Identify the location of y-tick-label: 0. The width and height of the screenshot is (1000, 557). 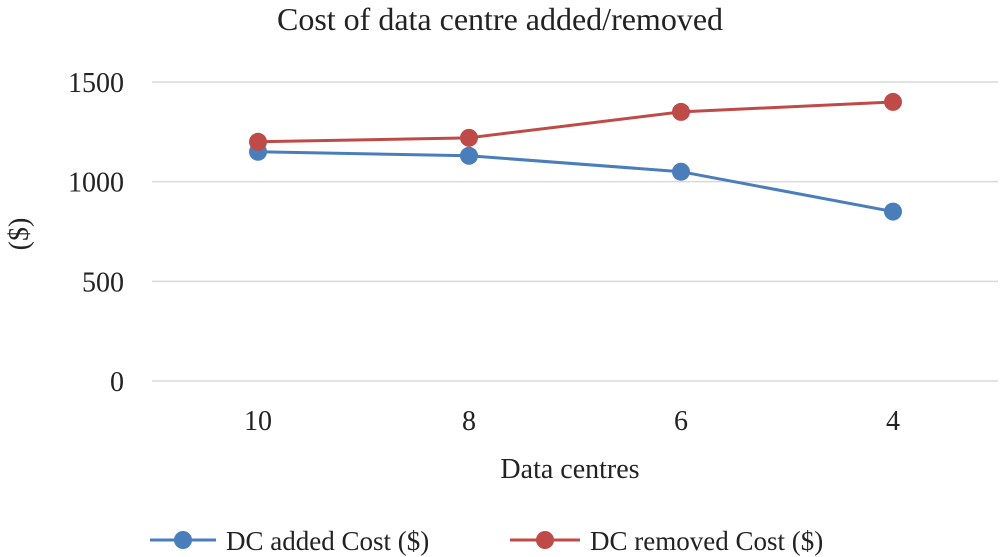
(117, 382).